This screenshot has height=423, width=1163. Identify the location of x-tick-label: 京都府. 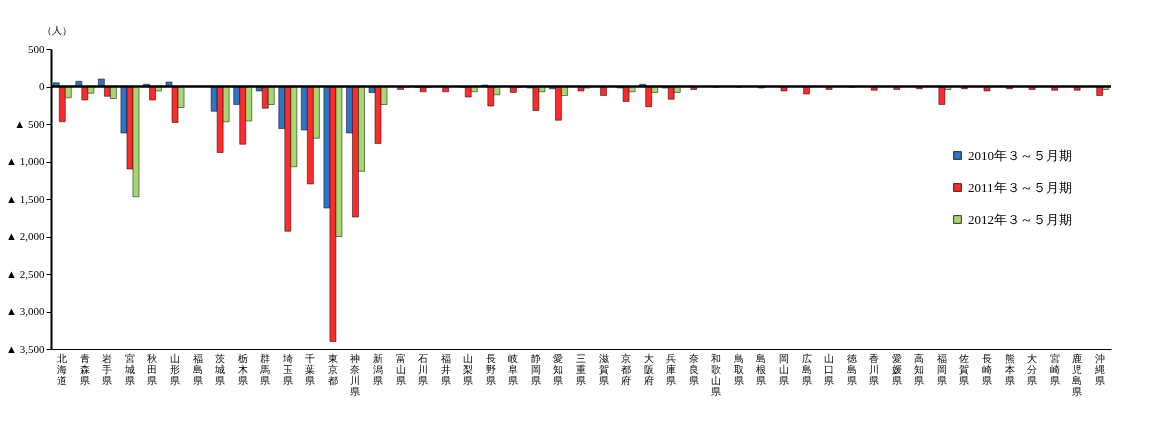
(626, 369).